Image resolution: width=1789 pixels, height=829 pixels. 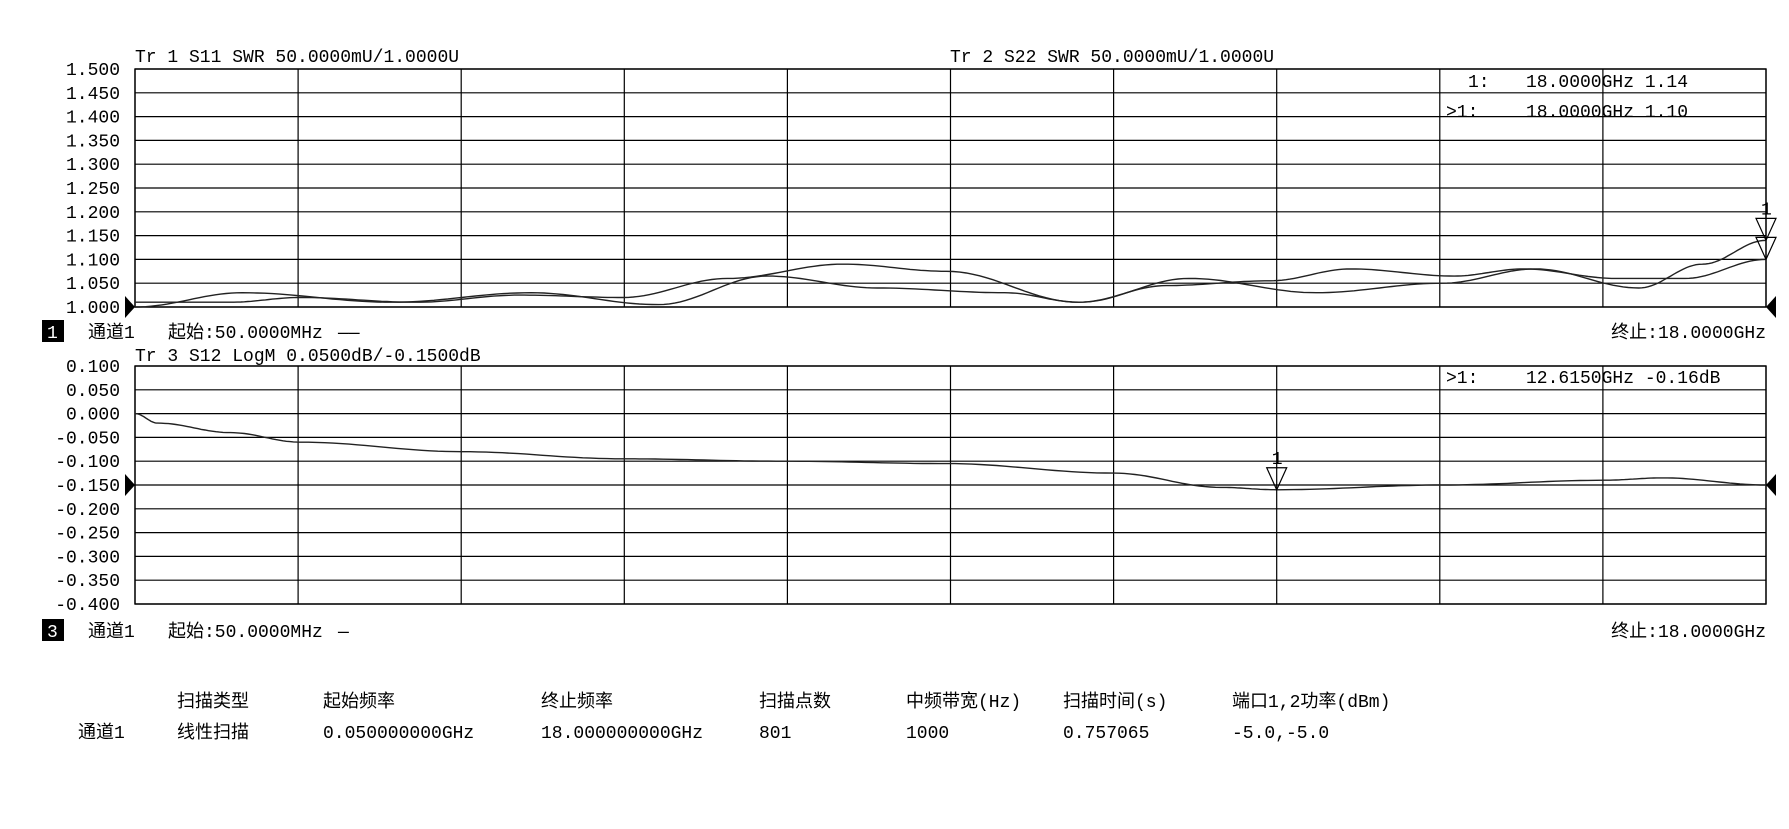 What do you see at coordinates (93, 95) in the screenshot?
I see `y-tick-label: 1.450` at bounding box center [93, 95].